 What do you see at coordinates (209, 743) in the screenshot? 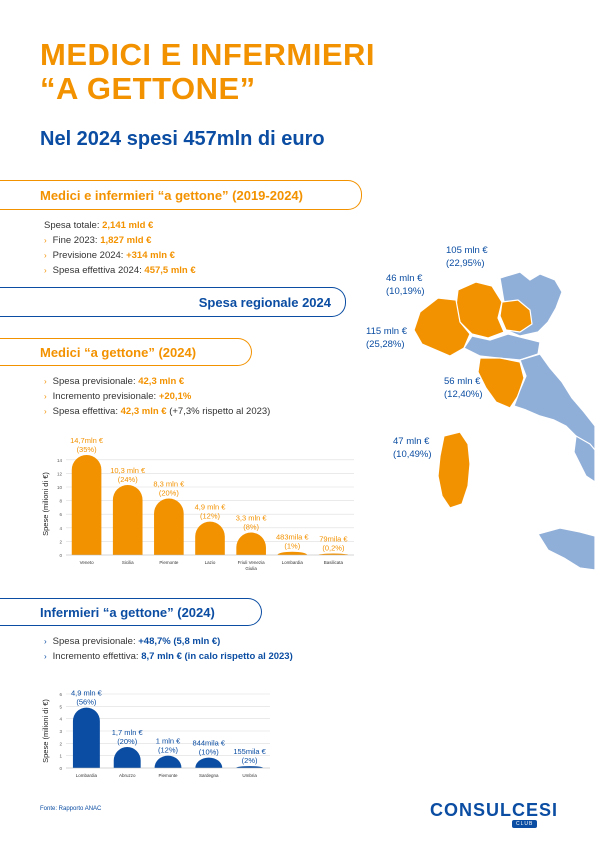
I see `data-label: 844mila €` at bounding box center [209, 743].